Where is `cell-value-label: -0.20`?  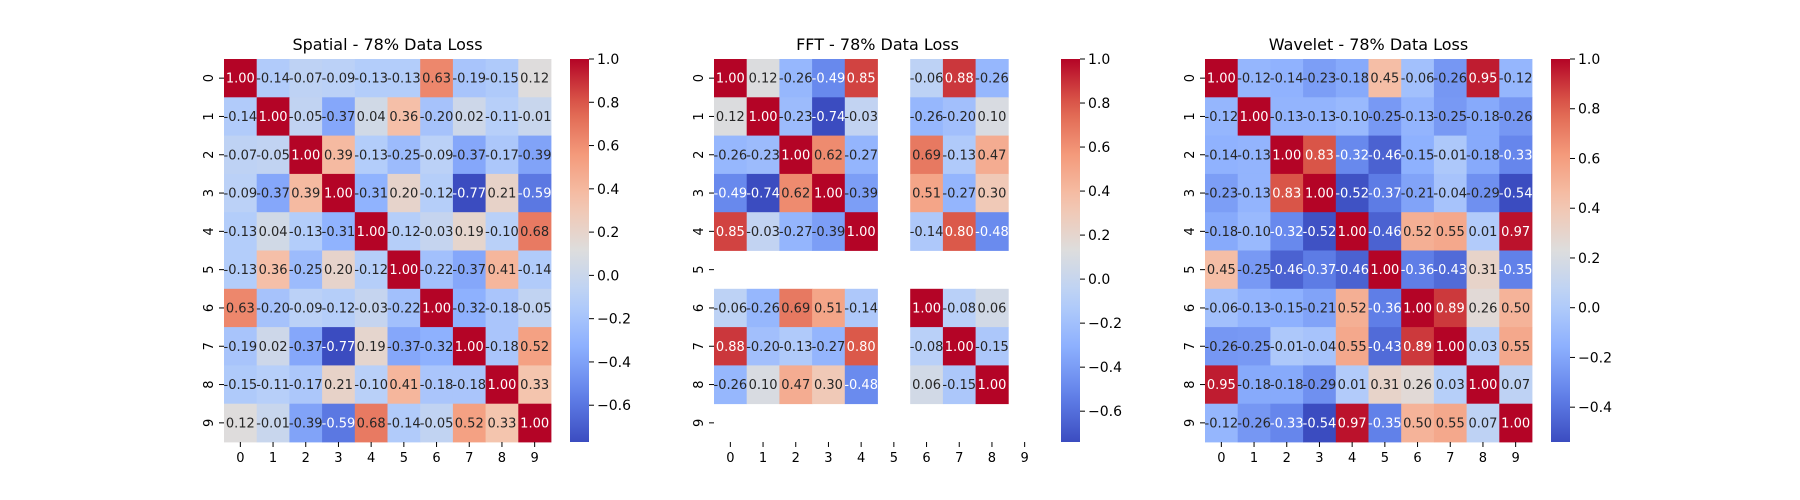 cell-value-label: -0.20 is located at coordinates (763, 347).